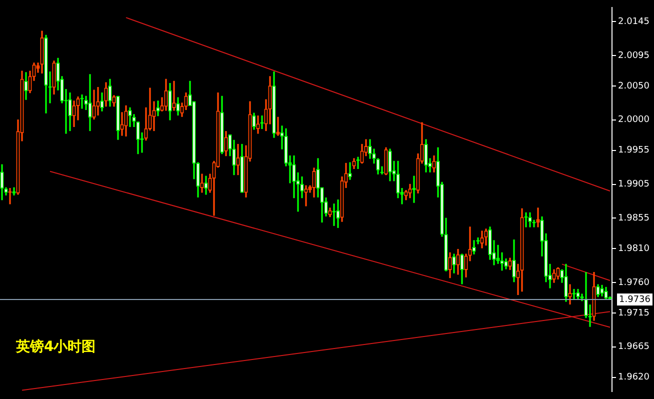  What do you see at coordinates (634, 218) in the screenshot?
I see `y-tick-label: 1.9855` at bounding box center [634, 218].